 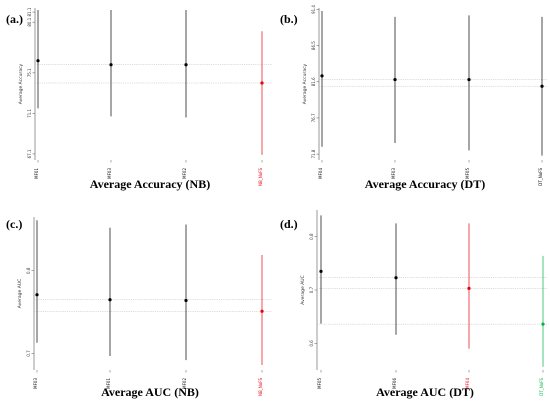 What do you see at coordinates (311, 343) in the screenshot?
I see `y-tick-label: 0.6` at bounding box center [311, 343].